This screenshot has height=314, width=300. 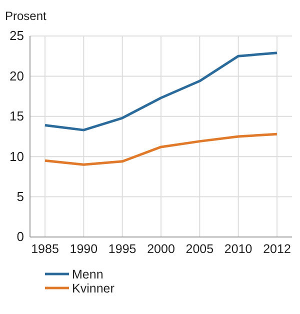 I want to click on x-tick-label: 2005, so click(x=200, y=249).